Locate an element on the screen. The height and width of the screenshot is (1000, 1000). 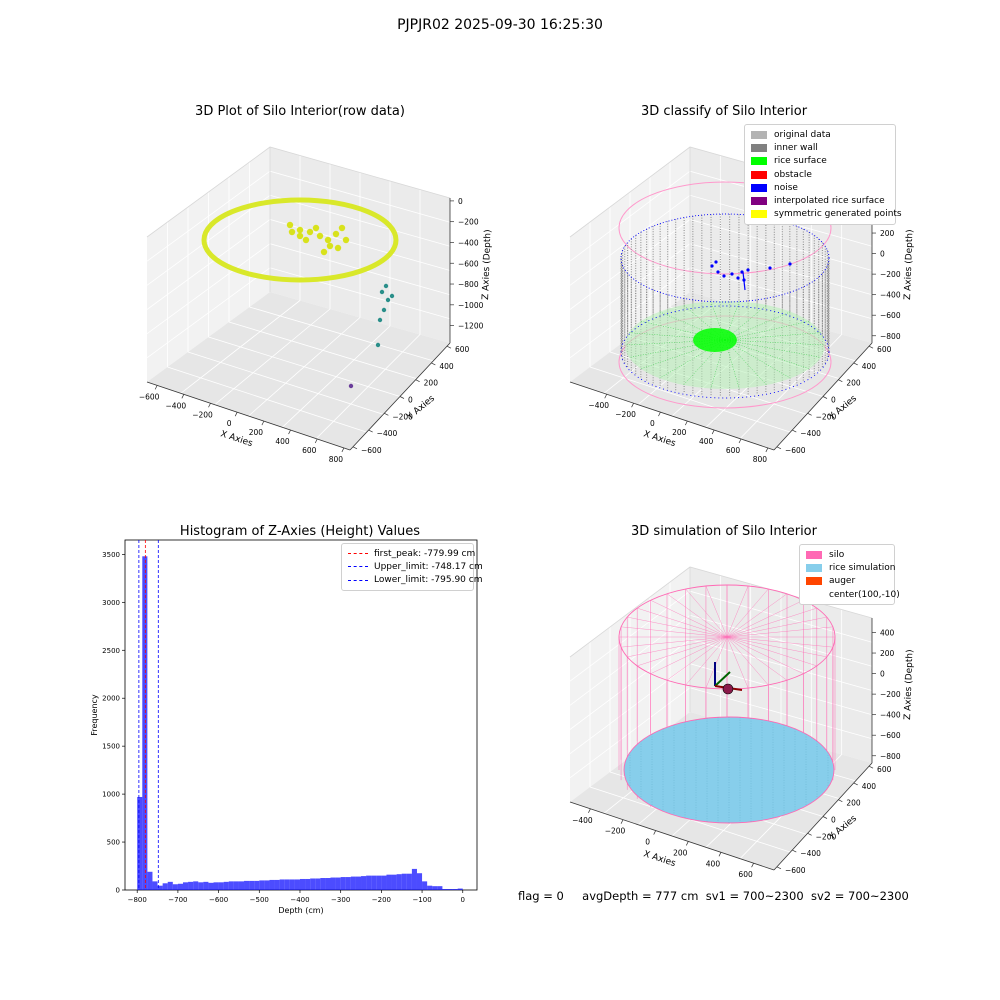
legend-item: rice surface is located at coordinates (820, 161).